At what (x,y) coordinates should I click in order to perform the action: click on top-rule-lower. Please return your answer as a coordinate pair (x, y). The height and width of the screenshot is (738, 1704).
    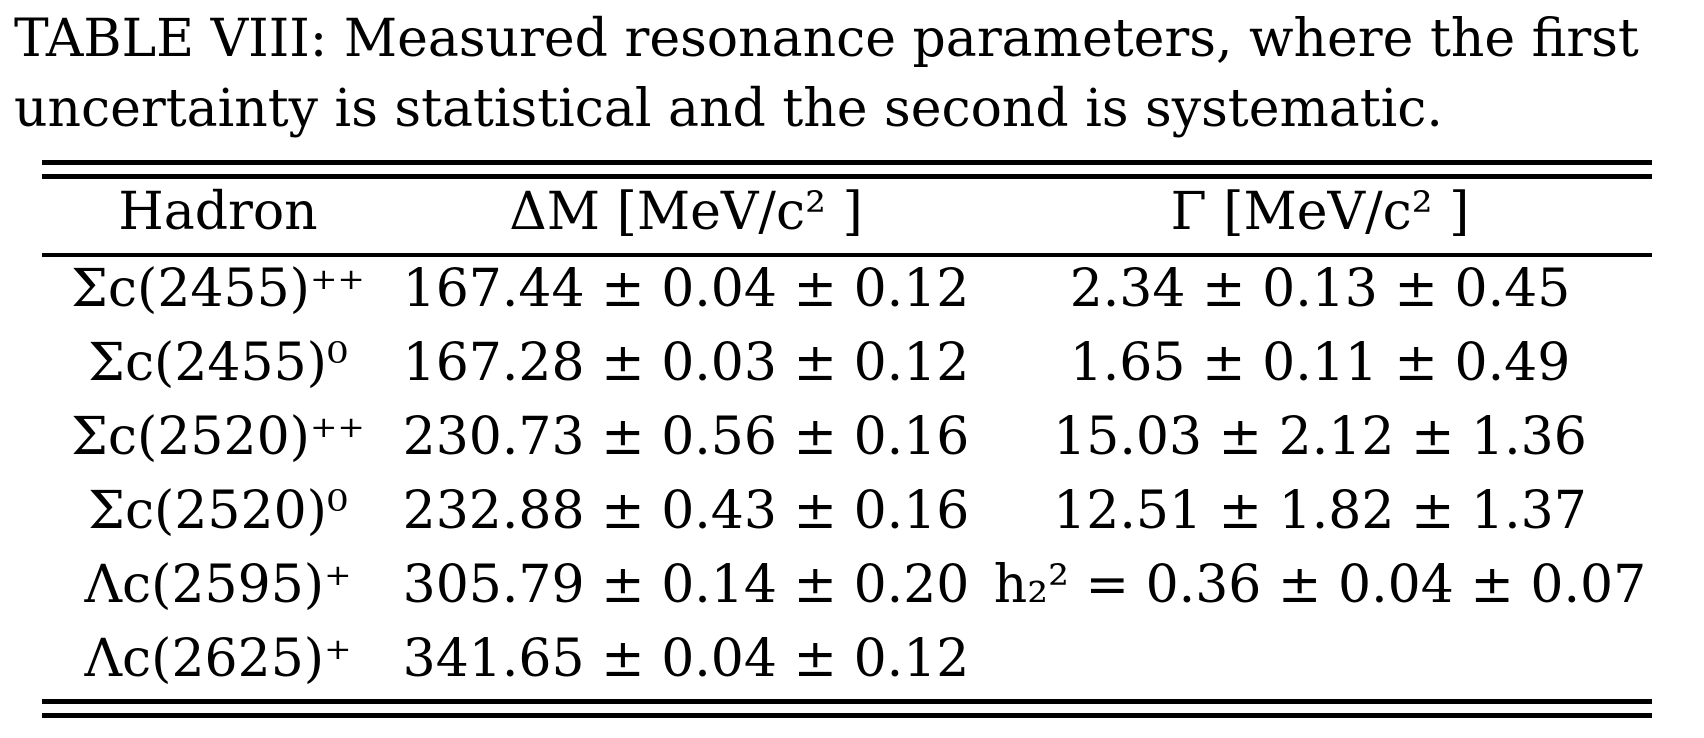
    Looking at the image, I should click on (847, 176).